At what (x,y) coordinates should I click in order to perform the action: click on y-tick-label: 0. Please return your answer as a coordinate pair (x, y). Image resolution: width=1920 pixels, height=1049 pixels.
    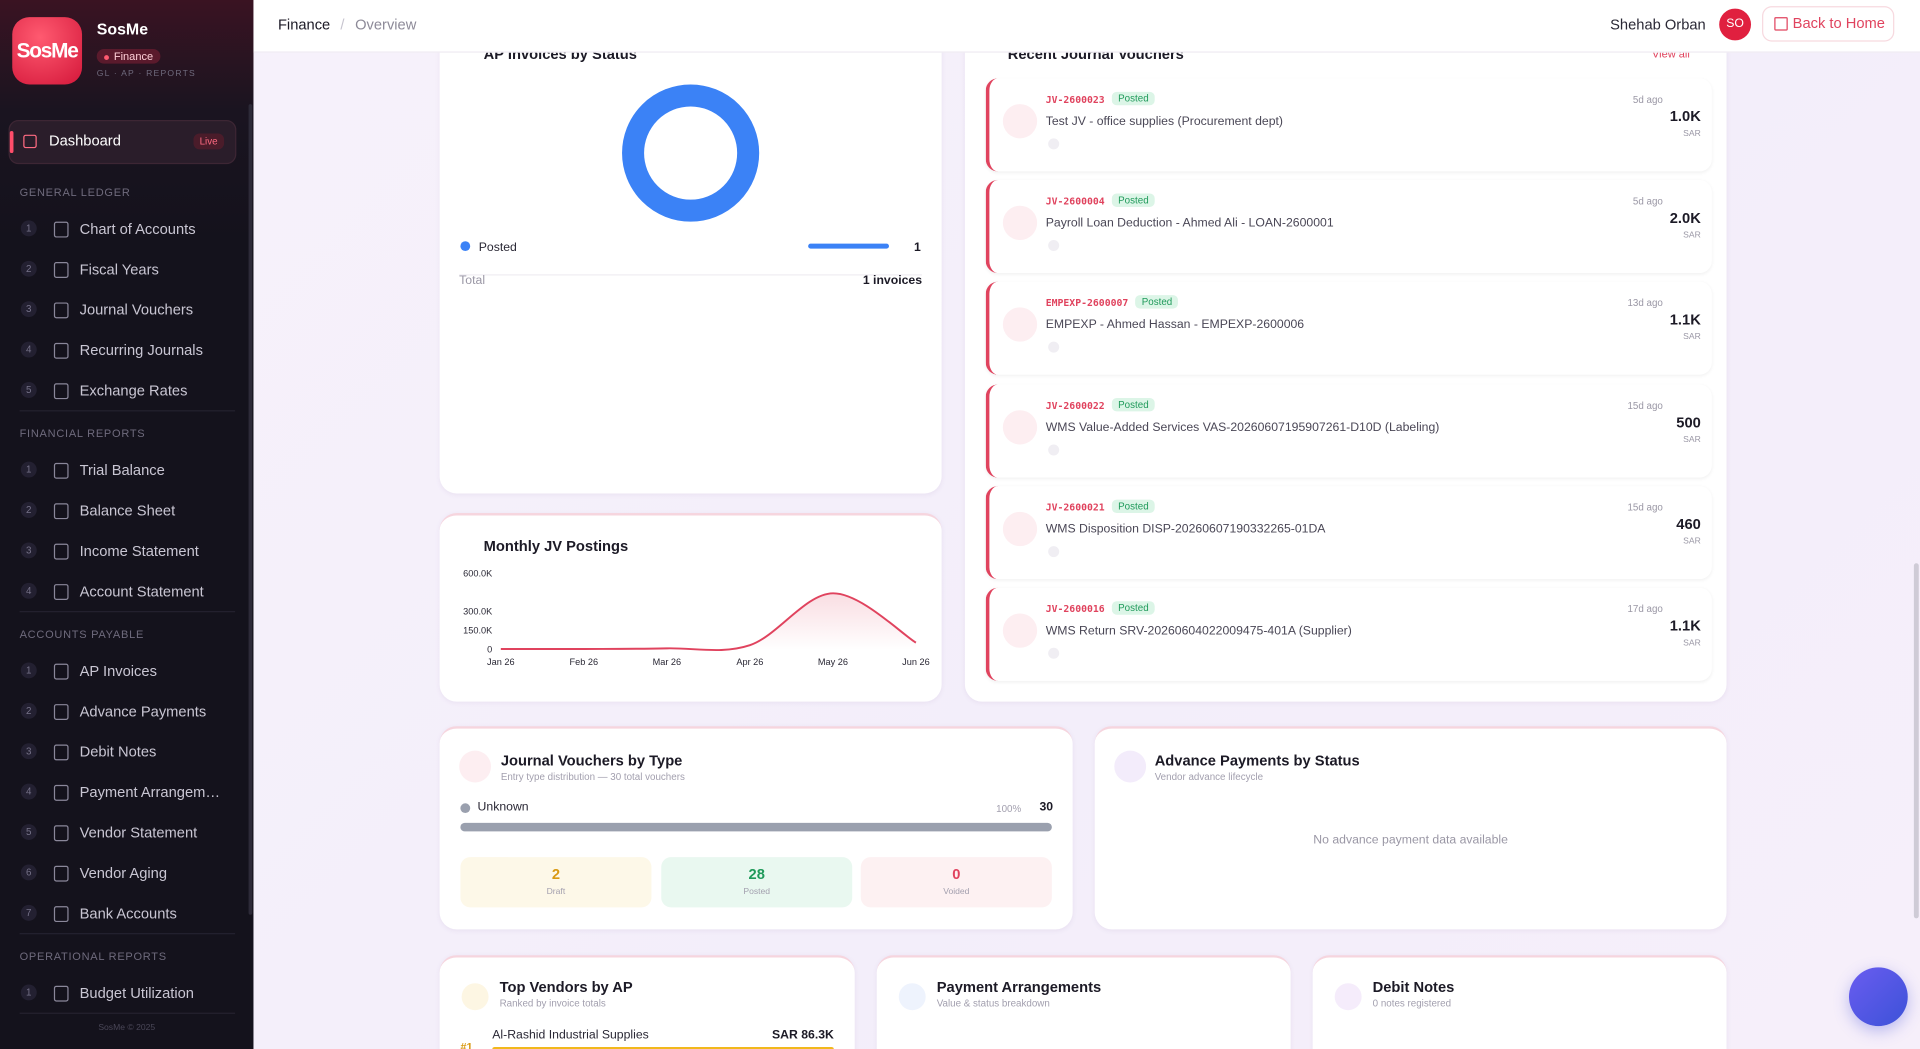
    Looking at the image, I should click on (489, 650).